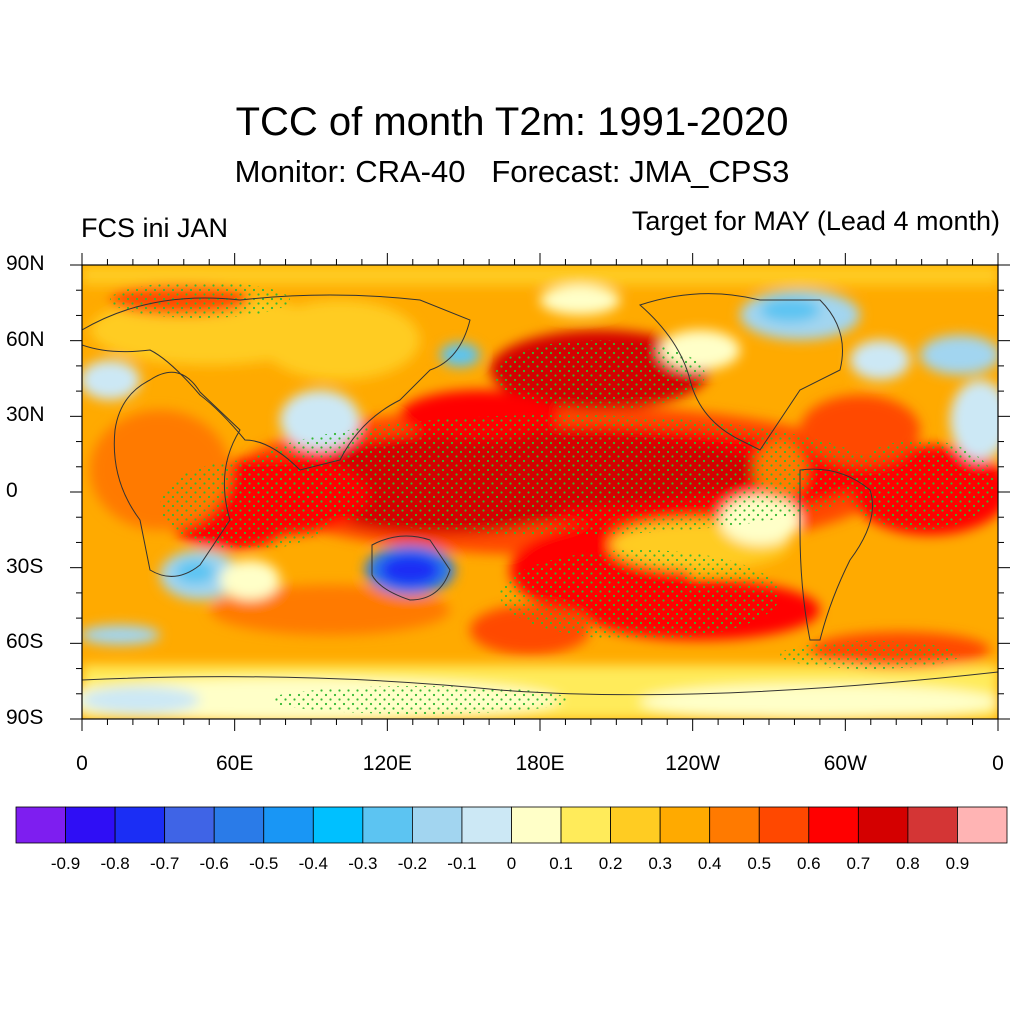  I want to click on init-label: FCS ini JAN, so click(155, 228).